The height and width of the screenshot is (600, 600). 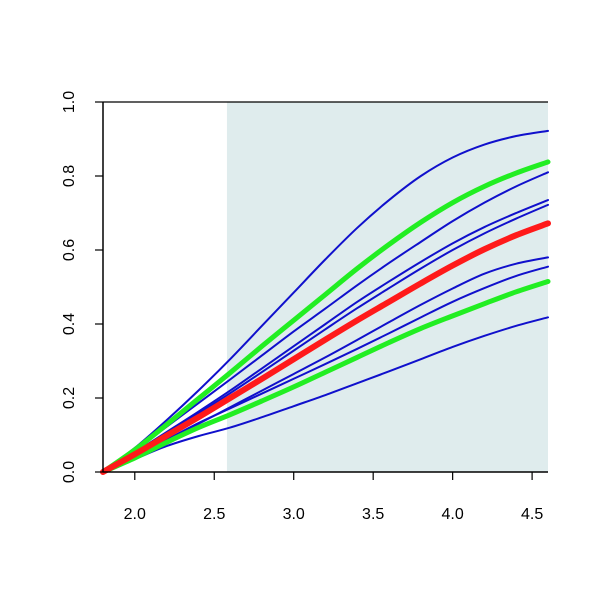 What do you see at coordinates (69, 398) in the screenshot?
I see `y-tick-label: 0.2` at bounding box center [69, 398].